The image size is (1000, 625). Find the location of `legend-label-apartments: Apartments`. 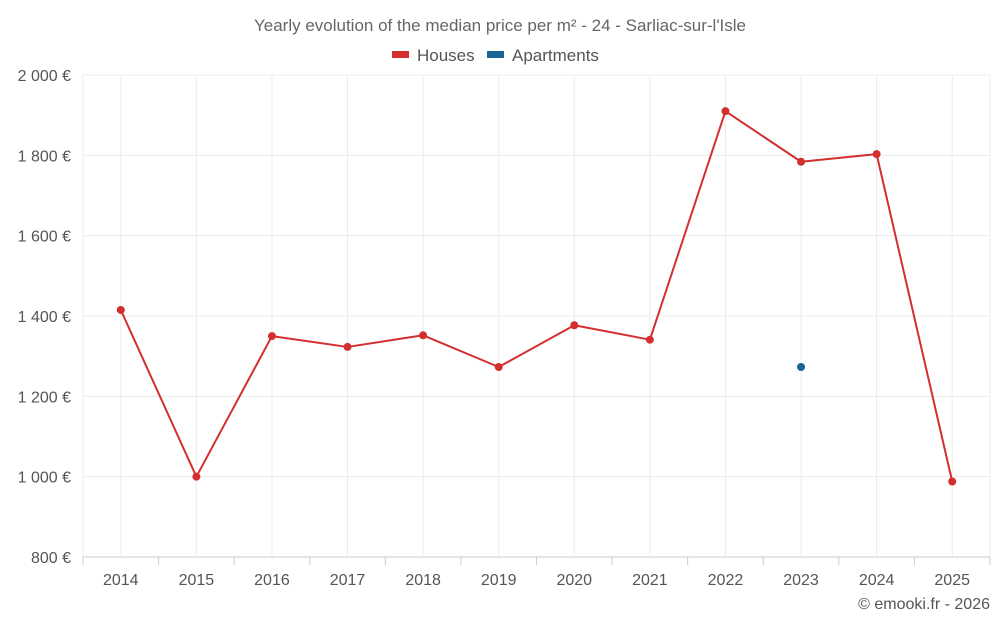

legend-label-apartments: Apartments is located at coordinates (555, 55).